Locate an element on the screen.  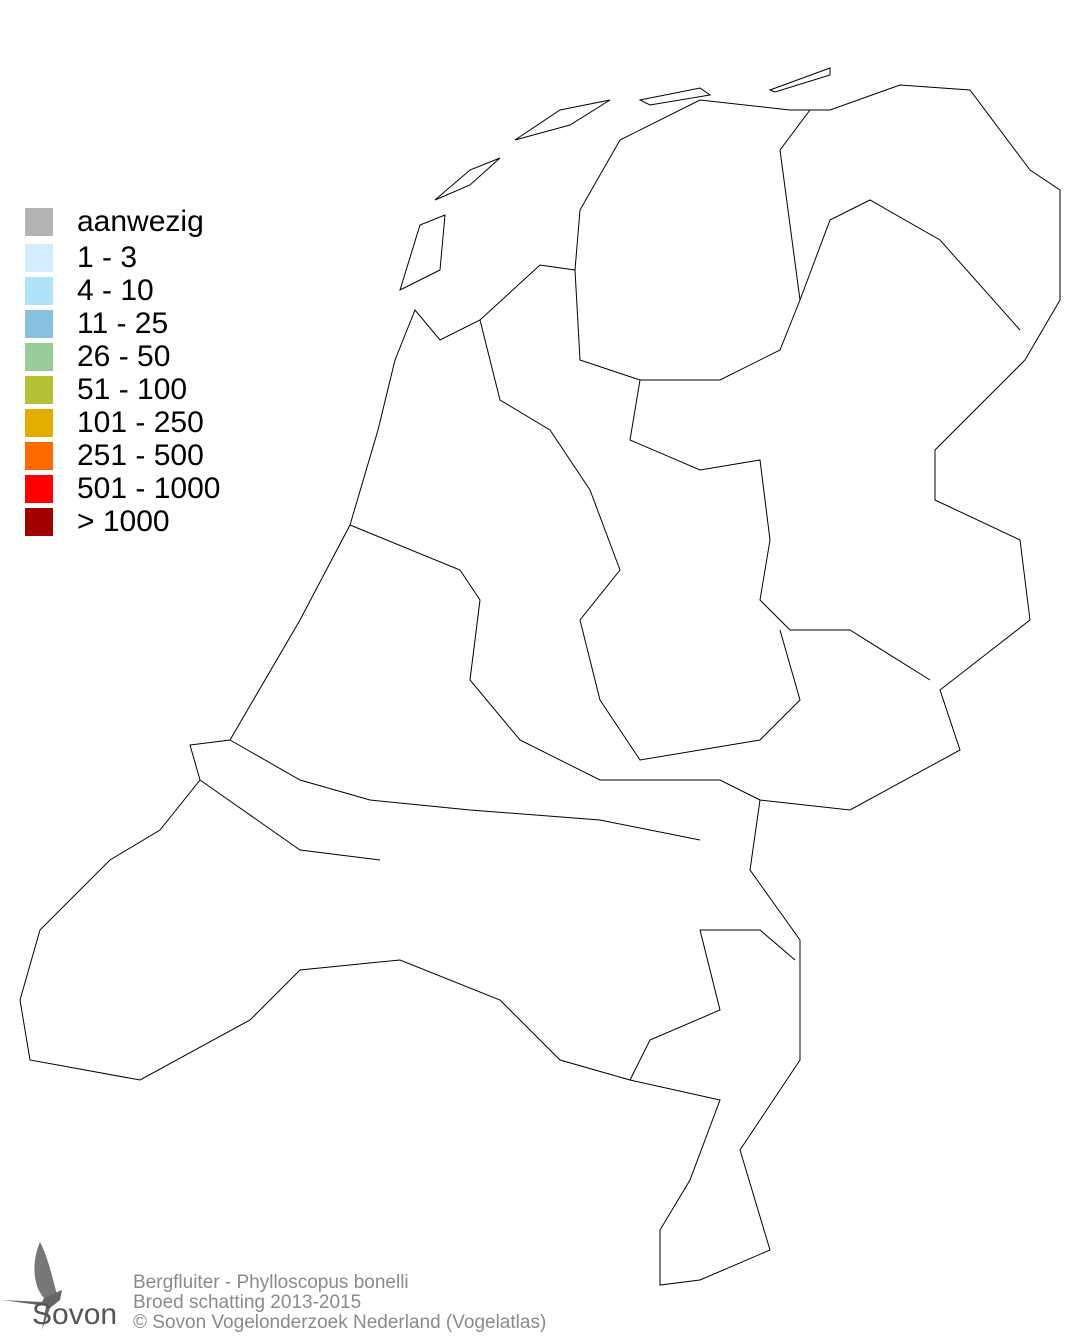
legend-item: 501 - 1000 is located at coordinates (122, 488).